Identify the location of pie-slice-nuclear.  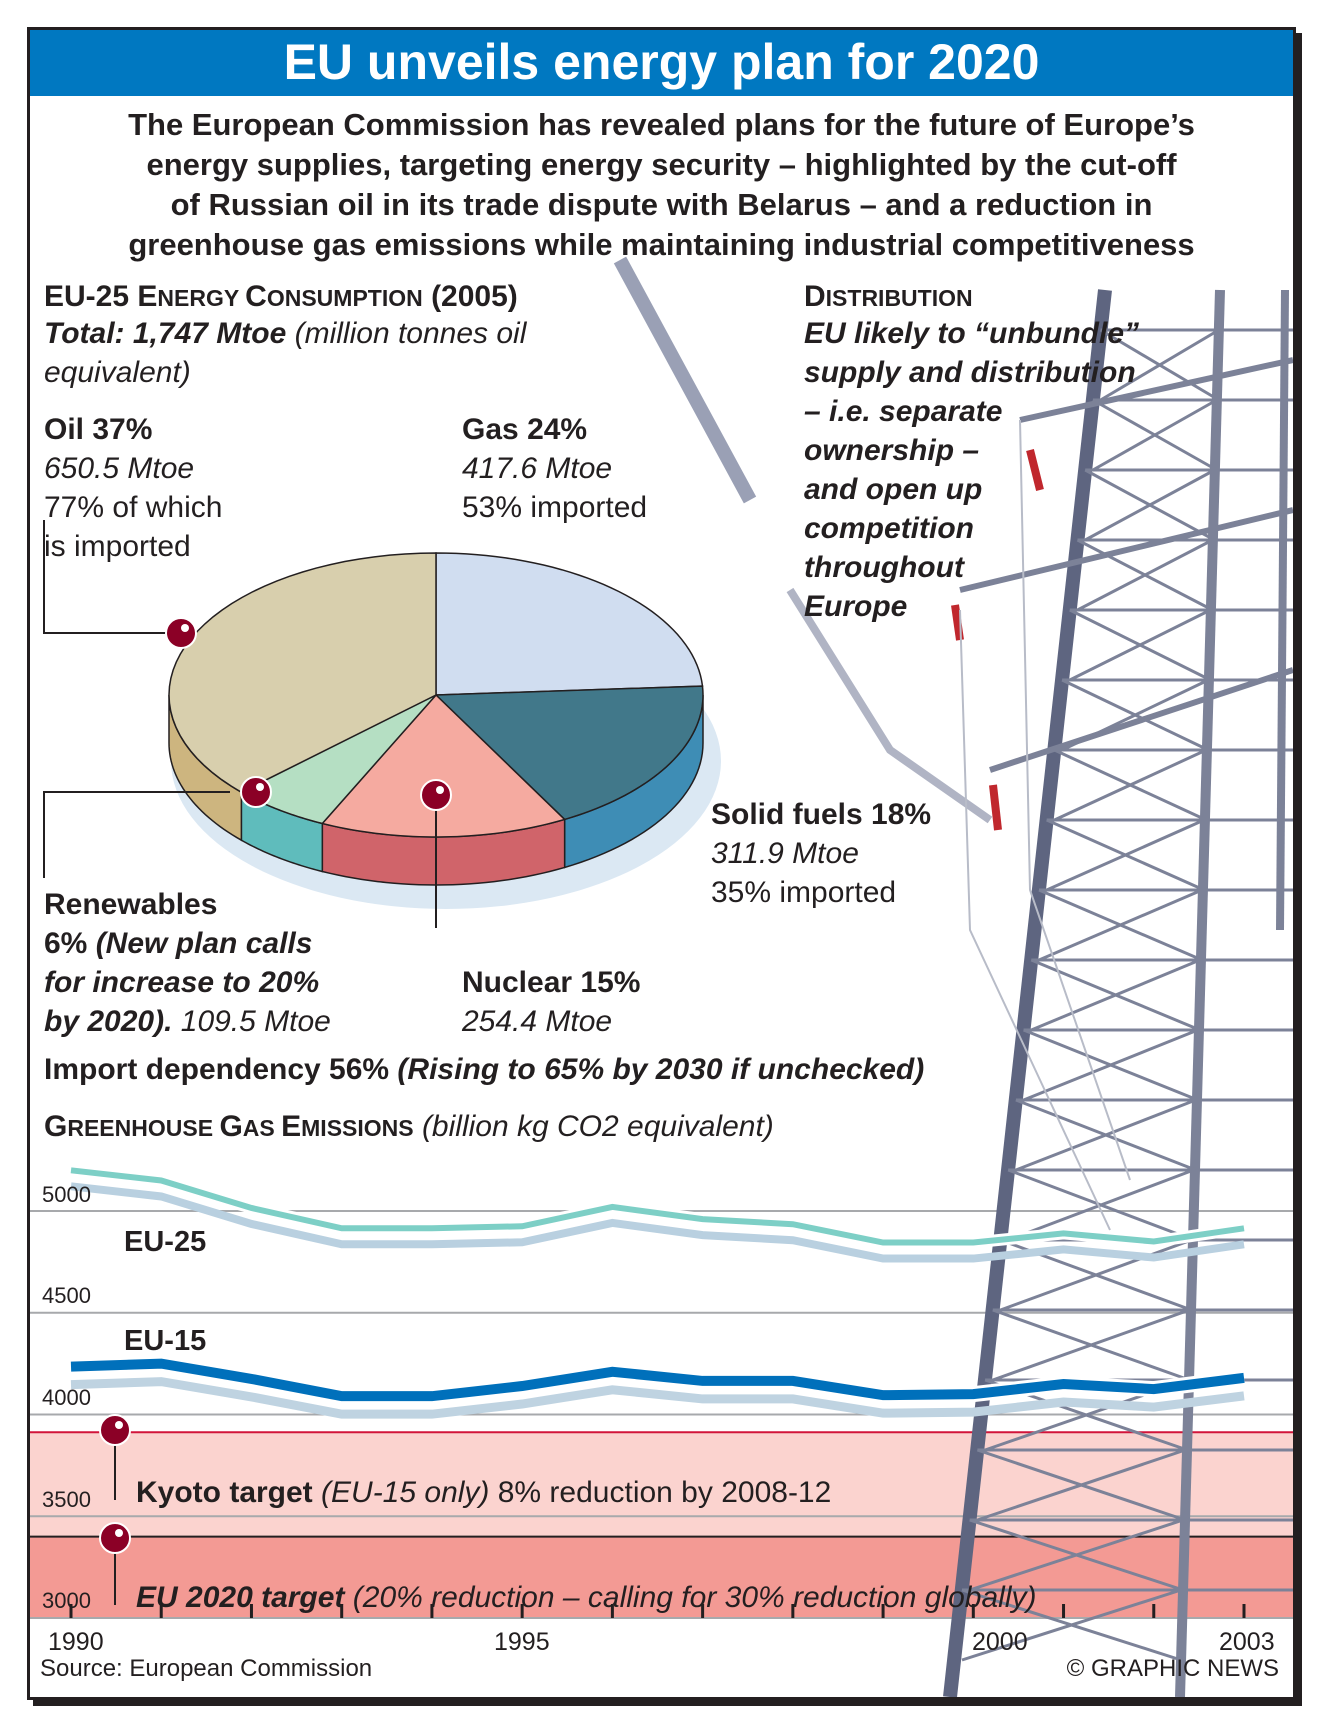
(443, 765).